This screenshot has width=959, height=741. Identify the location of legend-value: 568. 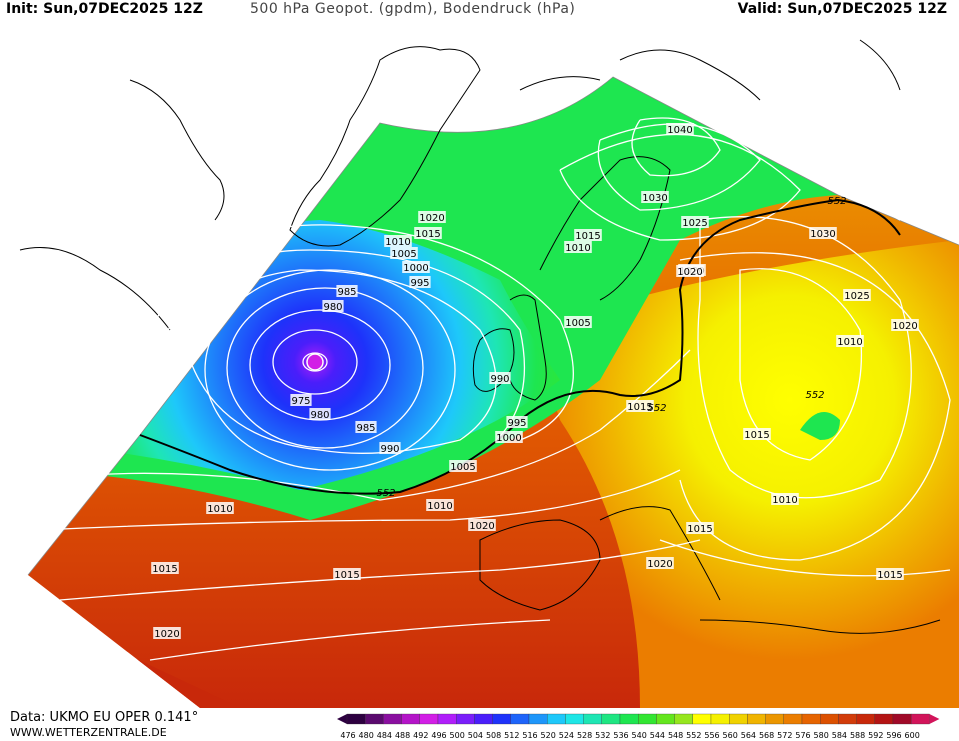
(766, 735).